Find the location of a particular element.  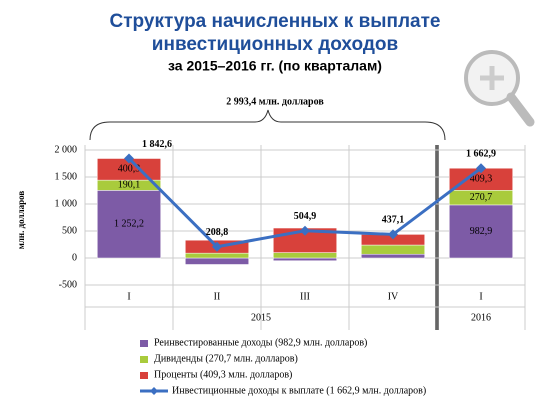

chart-title: Структура начисленных к выплате is located at coordinates (275, 21).